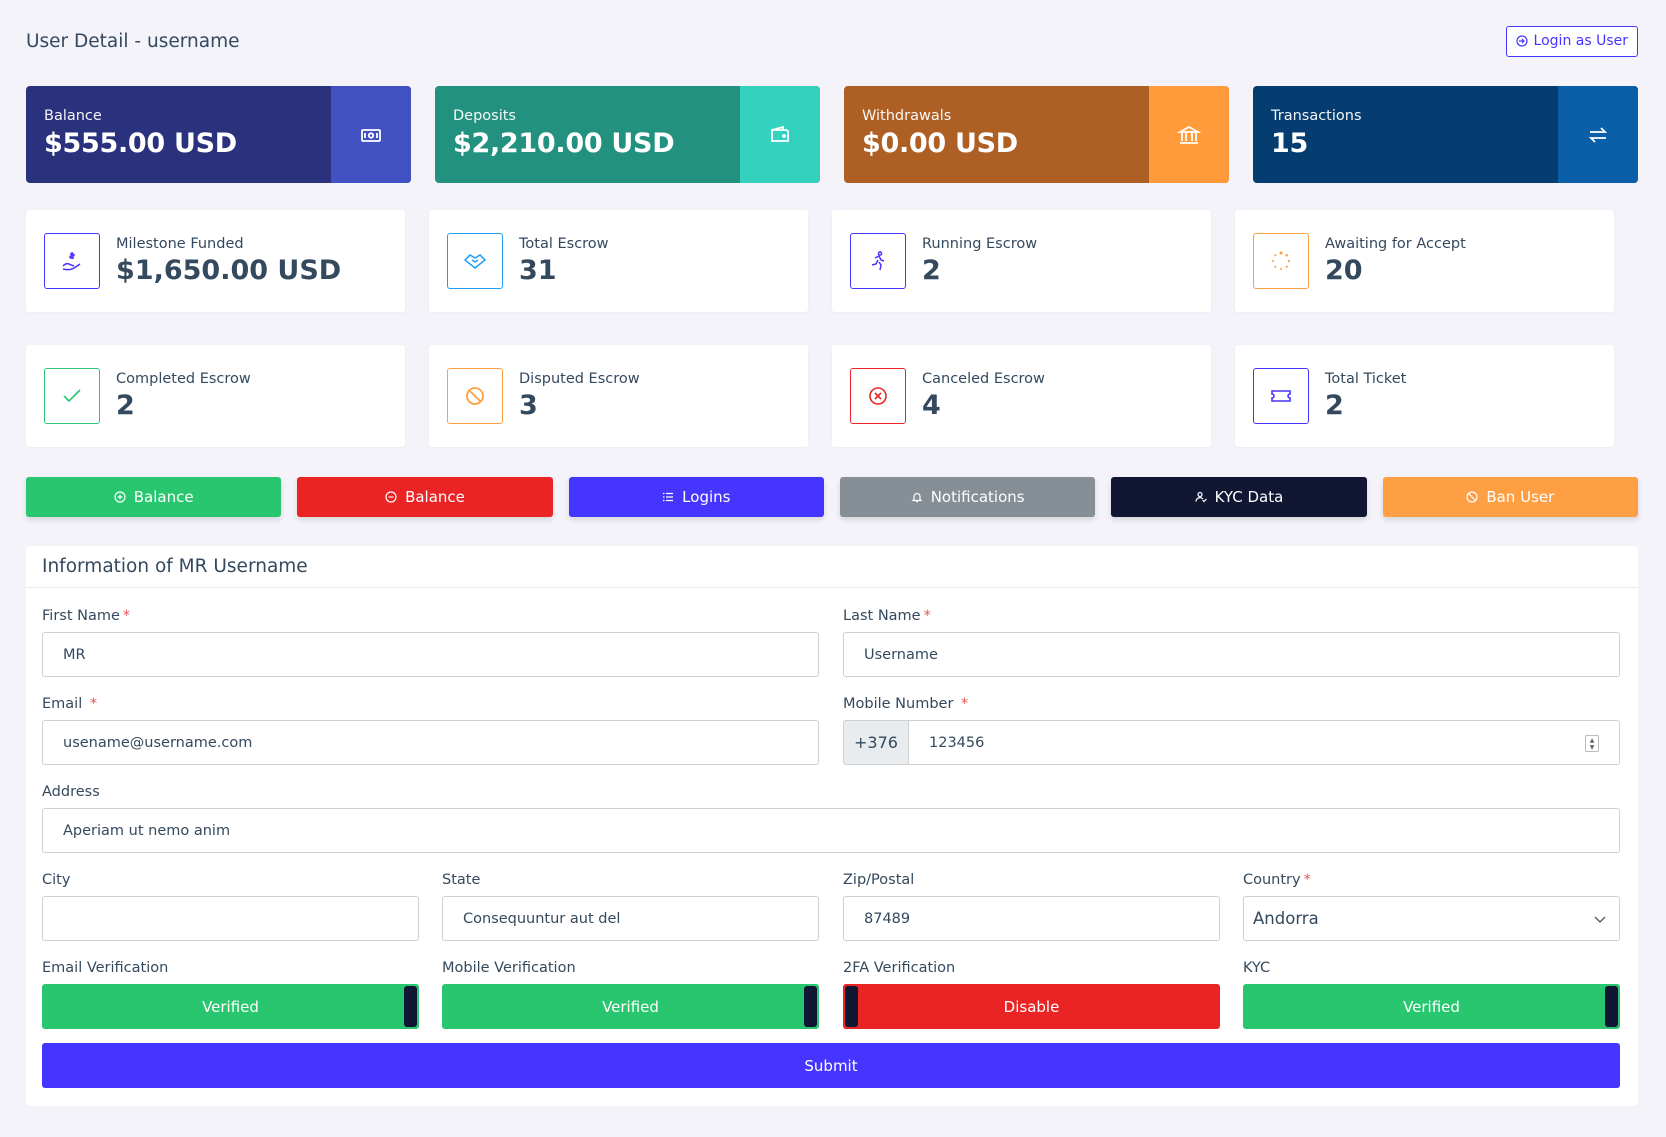 The height and width of the screenshot is (1137, 1666). What do you see at coordinates (887, 616) in the screenshot?
I see `last-name-label: Last Name *` at bounding box center [887, 616].